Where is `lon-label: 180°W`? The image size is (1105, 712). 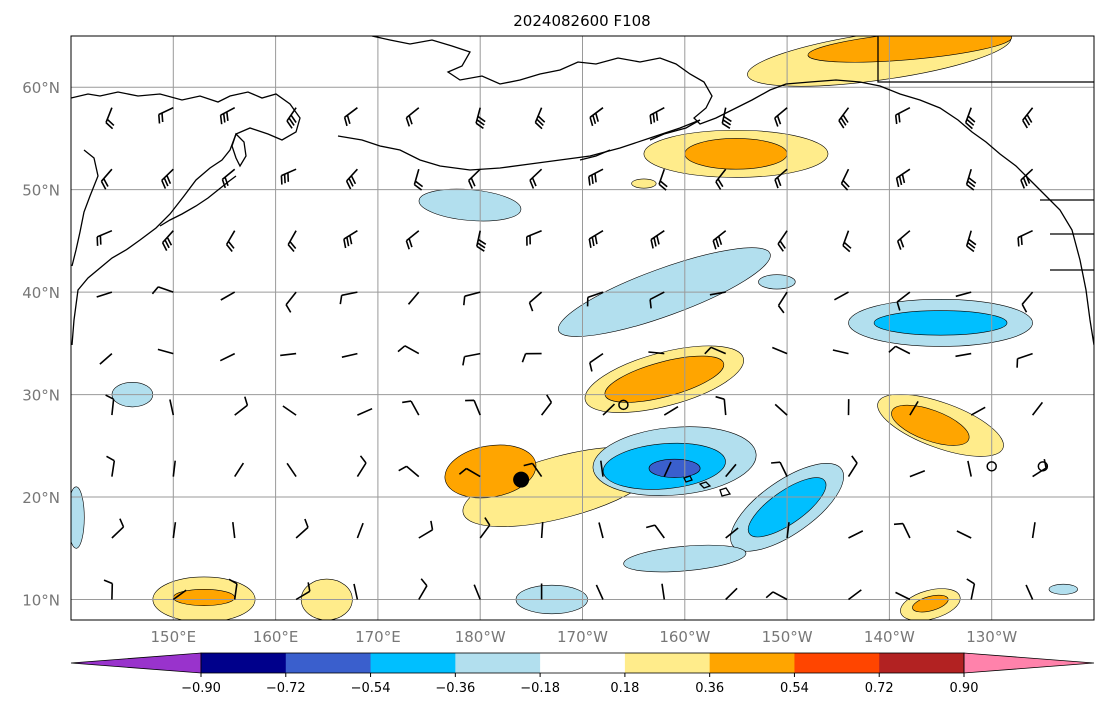 lon-label: 180°W is located at coordinates (480, 637).